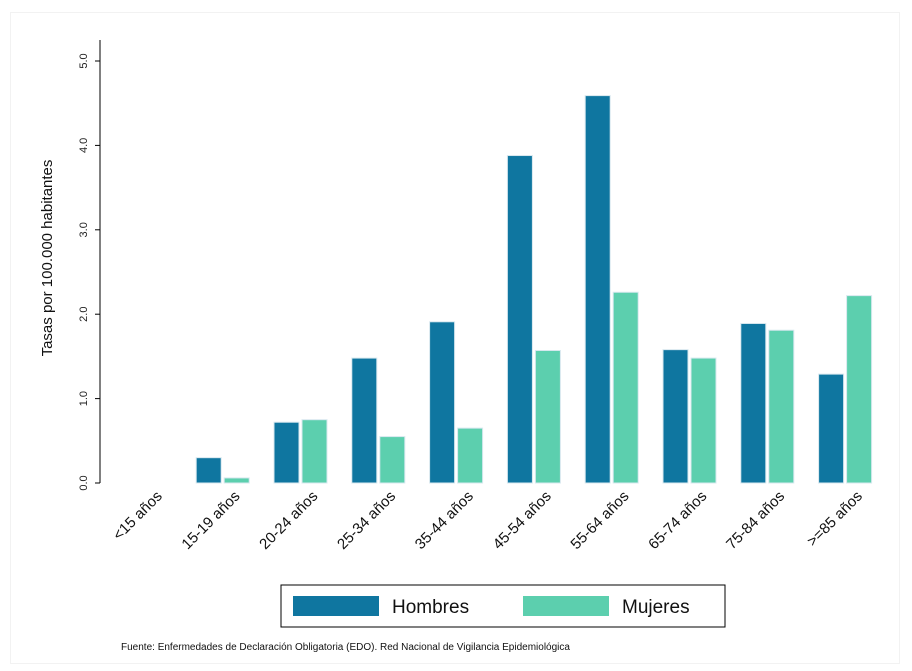  What do you see at coordinates (566, 606) in the screenshot?
I see `legend-swatch-mujeres` at bounding box center [566, 606].